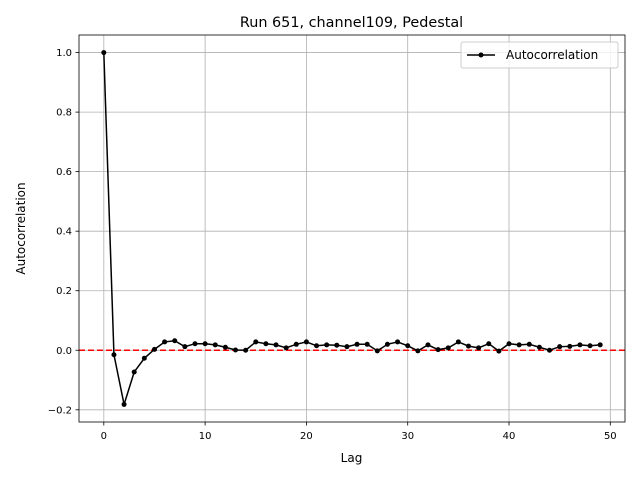 The width and height of the screenshot is (640, 480). Describe the element at coordinates (64, 113) in the screenshot. I see `y-tick-label: 0.8` at that location.